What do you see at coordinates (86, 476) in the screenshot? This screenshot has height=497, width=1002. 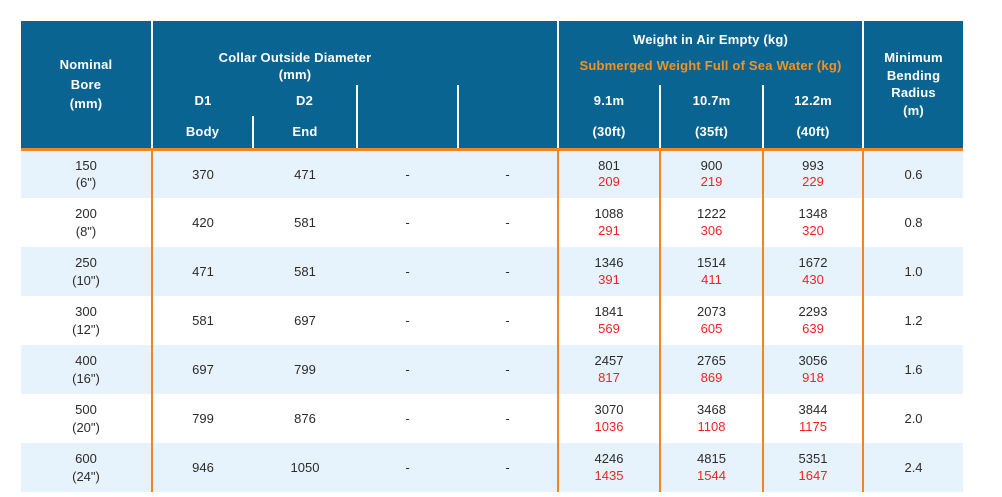 I see `bore-inch: (24")` at bounding box center [86, 476].